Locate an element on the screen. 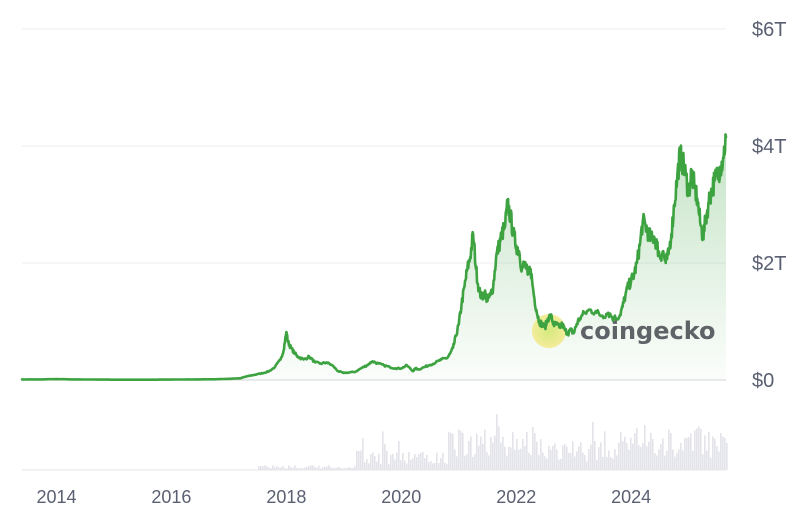  x-tick-label: 2016 is located at coordinates (171, 497).